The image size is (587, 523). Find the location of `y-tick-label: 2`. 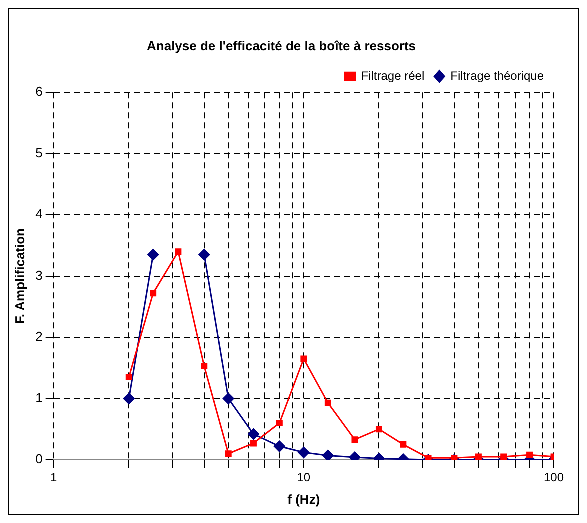

y-tick-label: 2 is located at coordinates (39, 336).